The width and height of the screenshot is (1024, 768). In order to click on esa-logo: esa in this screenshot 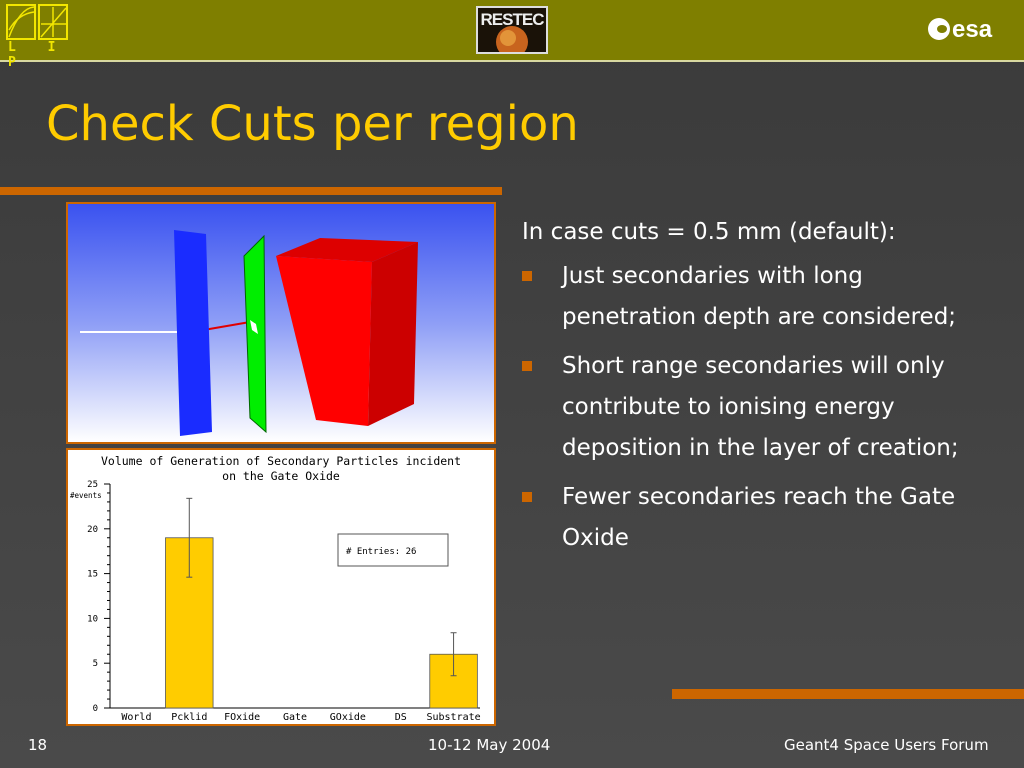, I will do `click(960, 30)`.